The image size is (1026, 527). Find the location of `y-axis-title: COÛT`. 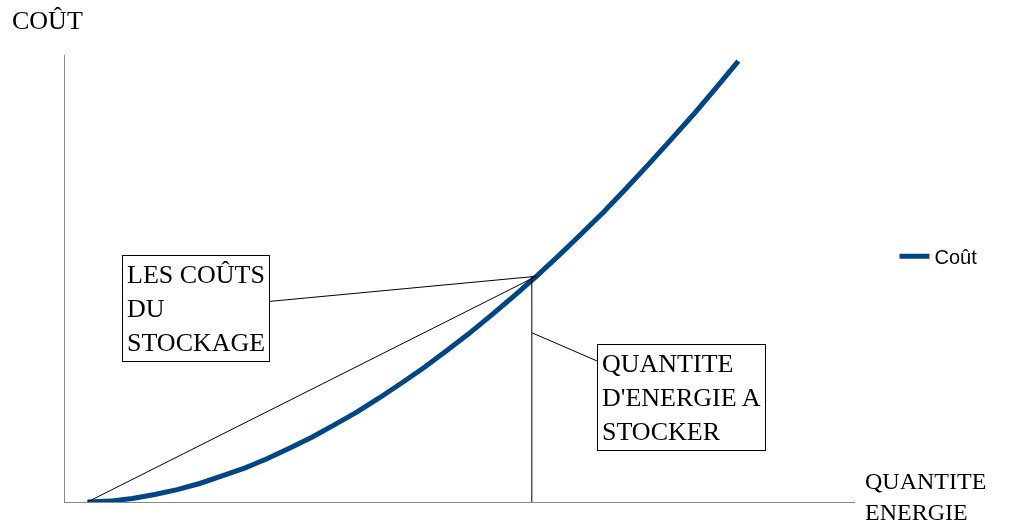

y-axis-title: COÛT is located at coordinates (47, 20).